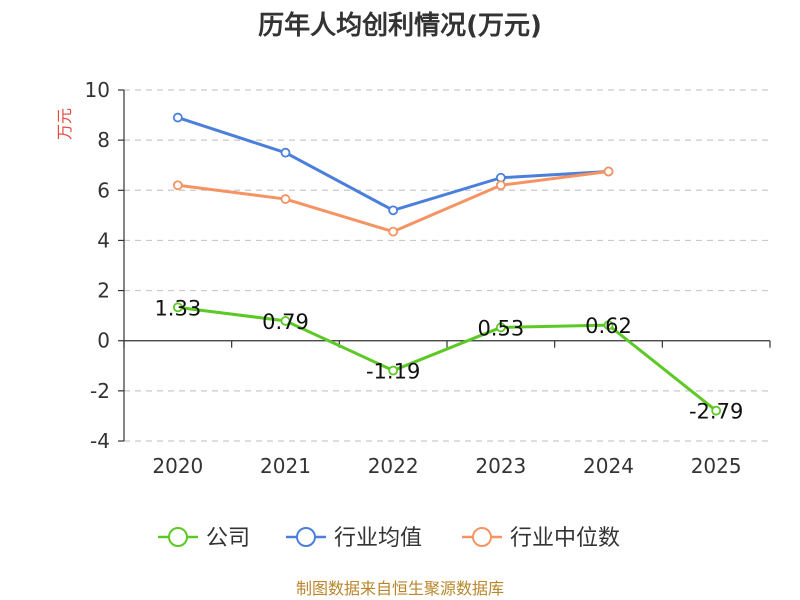 This screenshot has height=600, width=800. Describe the element at coordinates (565, 538) in the screenshot. I see `legend-label-industry-median: 行业中位数` at that location.